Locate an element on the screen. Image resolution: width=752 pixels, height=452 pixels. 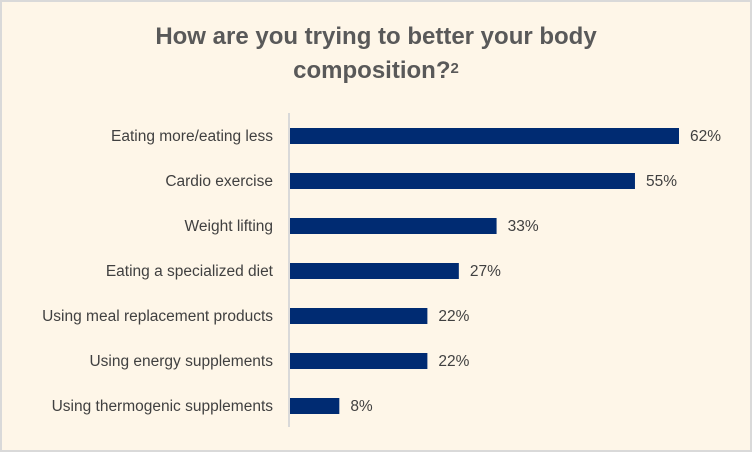
category-label: Eating more/eating less is located at coordinates (192, 136).